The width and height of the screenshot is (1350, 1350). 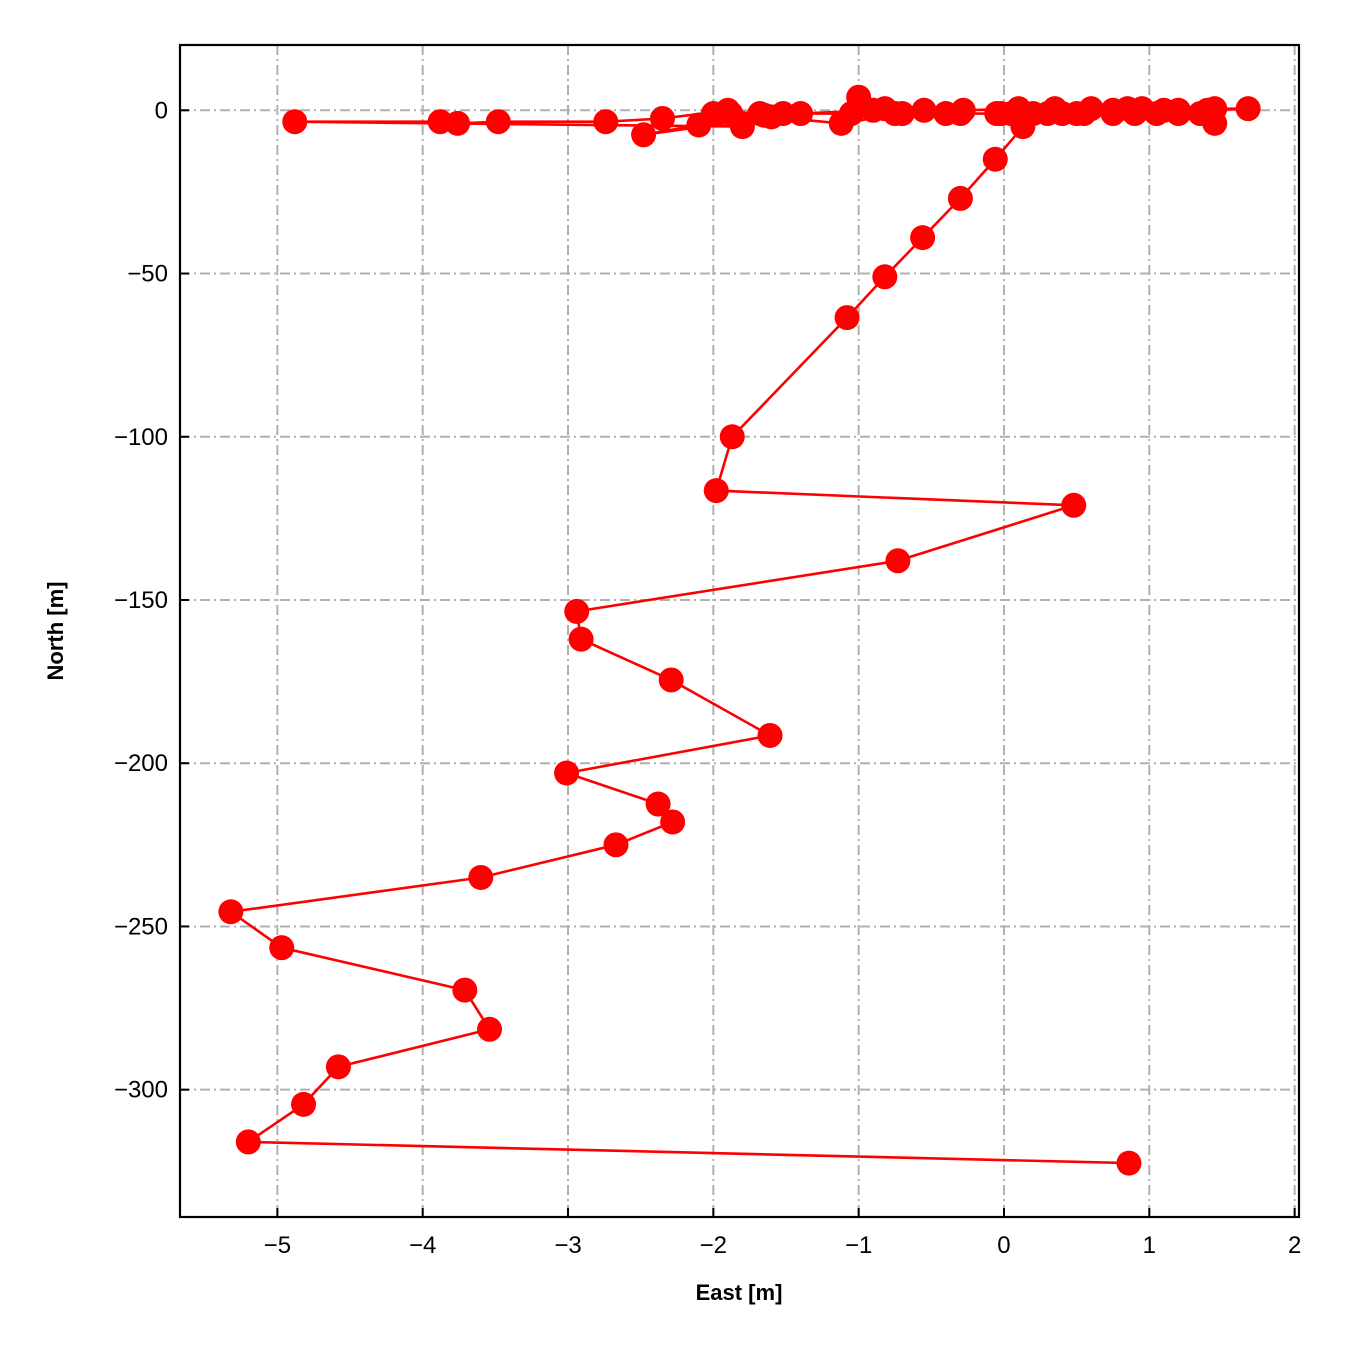 I want to click on y-tick-label: −300, so click(x=141, y=1090).